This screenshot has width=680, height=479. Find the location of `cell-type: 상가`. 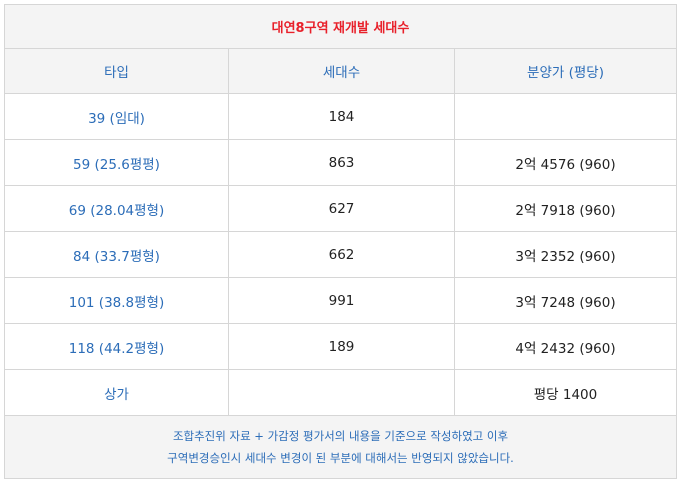

cell-type: 상가 is located at coordinates (116, 392).